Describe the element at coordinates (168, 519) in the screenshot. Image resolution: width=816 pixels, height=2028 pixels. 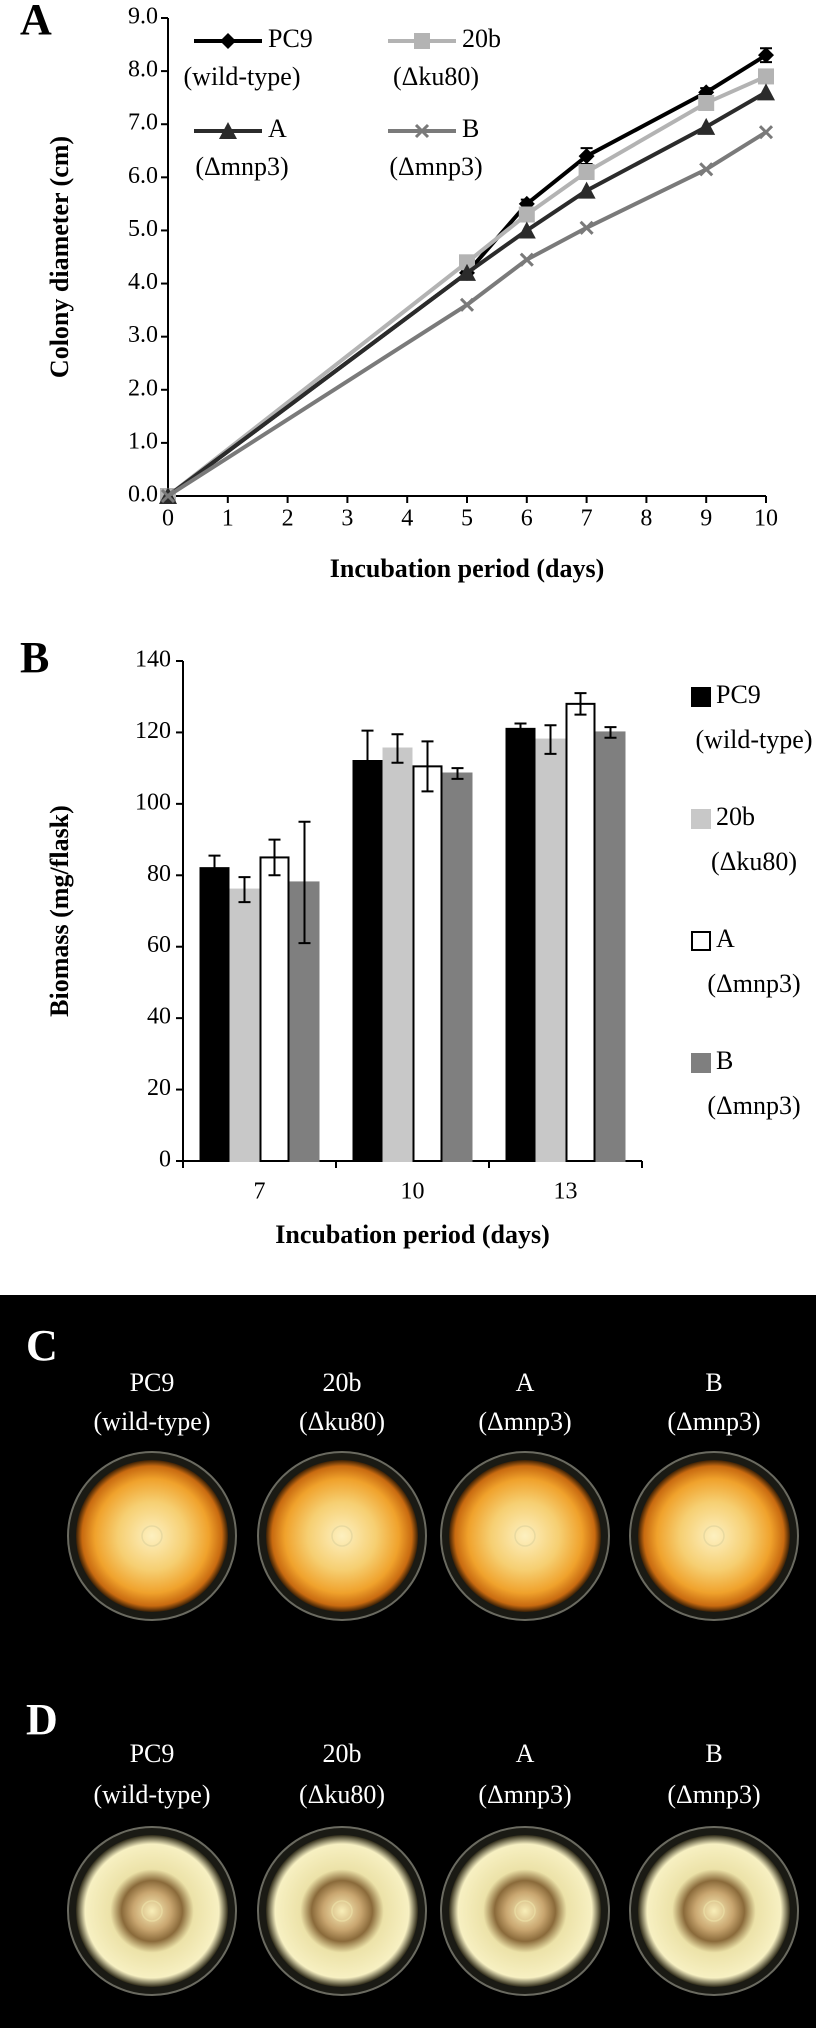
I see `x-tick-label: 0` at that location.